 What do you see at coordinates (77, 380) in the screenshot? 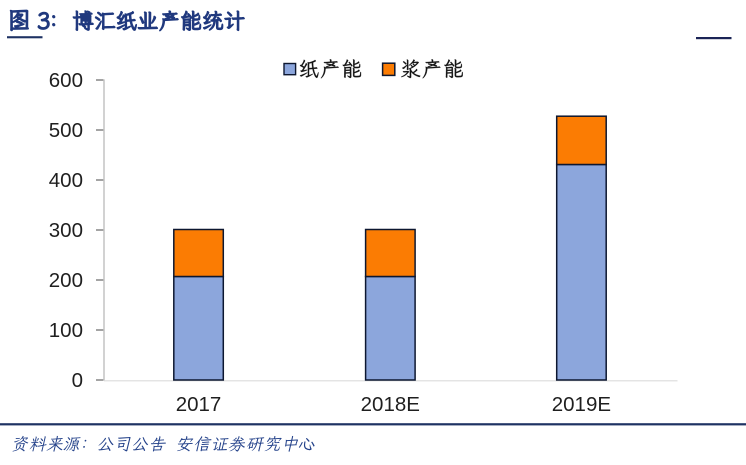
I see `svg-text: 0` at bounding box center [77, 380].